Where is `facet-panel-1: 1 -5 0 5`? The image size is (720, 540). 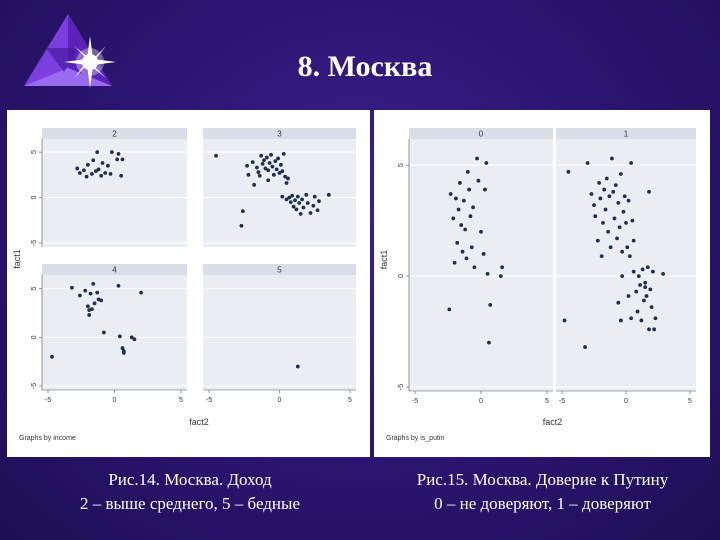
facet-panel-1: 1 -5 0 5 is located at coordinates (626, 266).